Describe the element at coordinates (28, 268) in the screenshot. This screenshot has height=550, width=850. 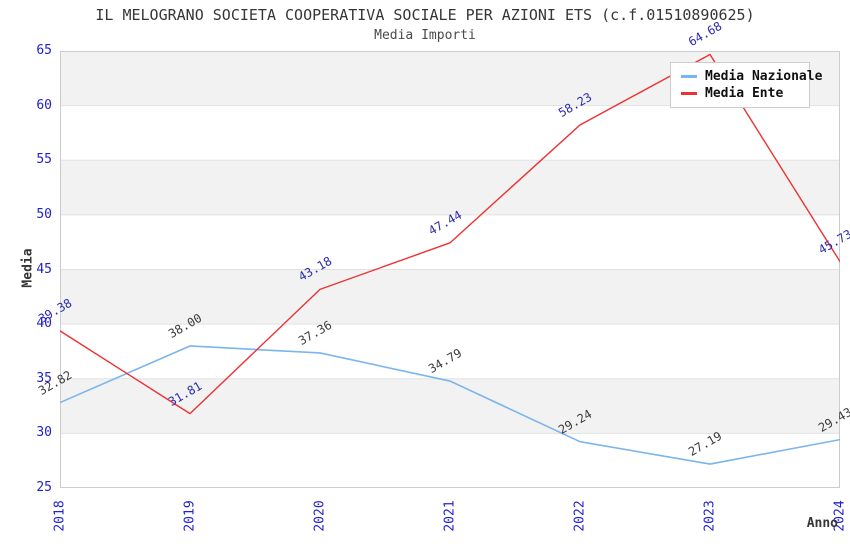
I see `y-axis-label: Media` at that location.